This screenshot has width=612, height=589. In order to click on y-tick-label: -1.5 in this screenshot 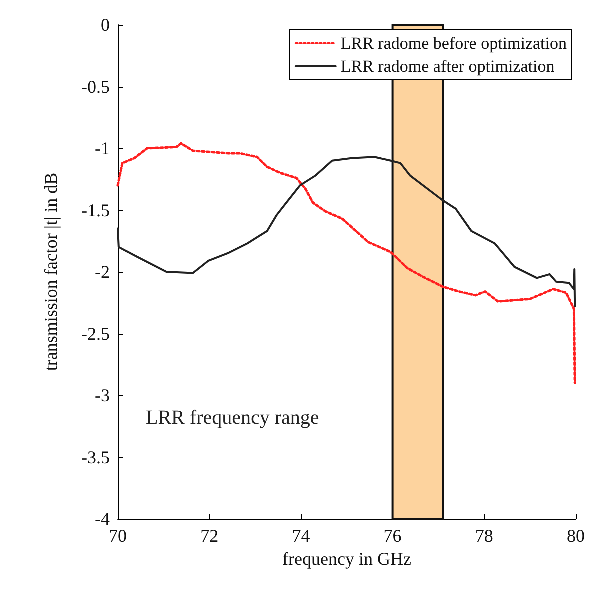, I will do `click(96, 210)`.